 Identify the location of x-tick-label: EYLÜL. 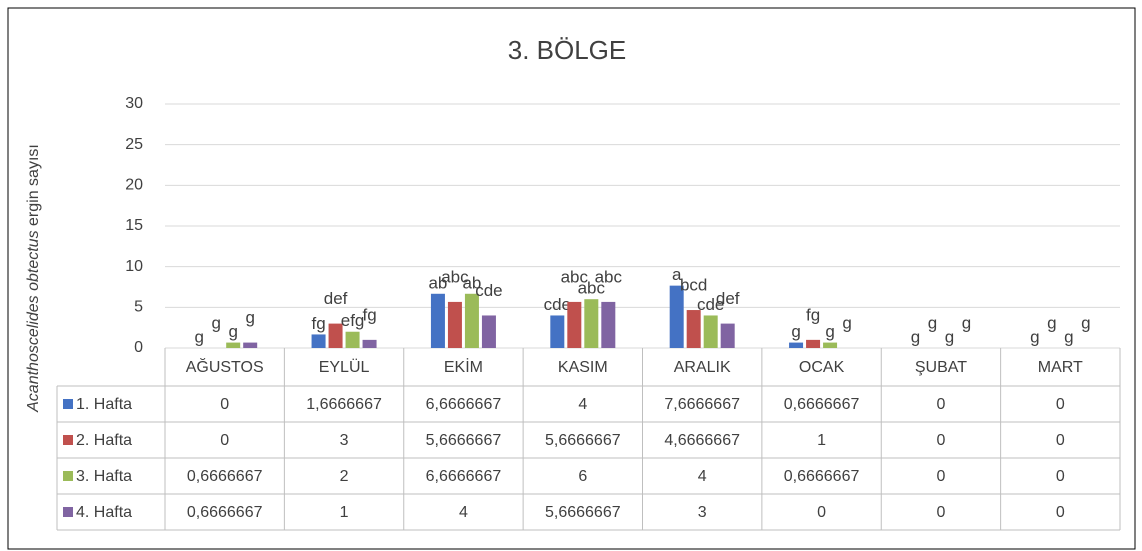
(344, 367).